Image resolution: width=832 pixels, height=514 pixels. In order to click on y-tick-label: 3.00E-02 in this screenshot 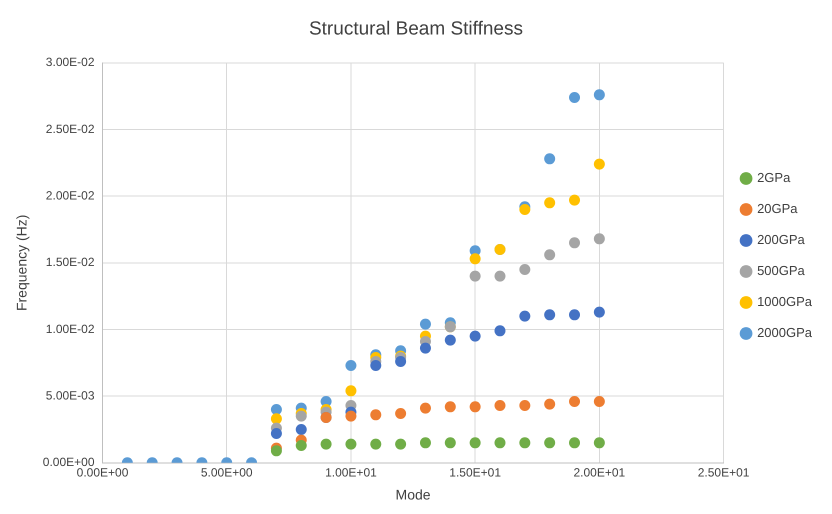, I will do `click(70, 62)`.